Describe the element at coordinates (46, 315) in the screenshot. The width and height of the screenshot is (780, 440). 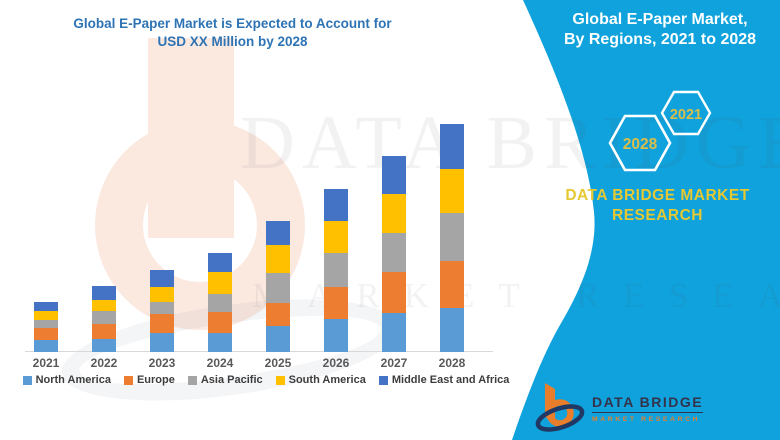
I see `bar-segment-2021-south-america` at that location.